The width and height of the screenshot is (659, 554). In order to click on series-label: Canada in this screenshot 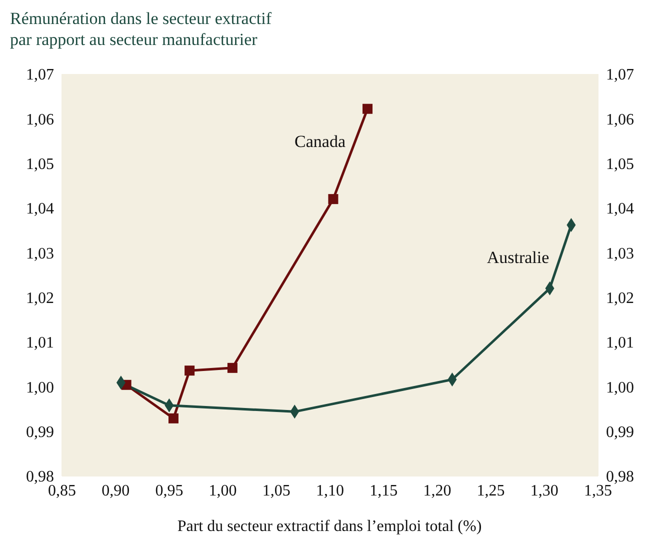, I will do `click(320, 141)`.